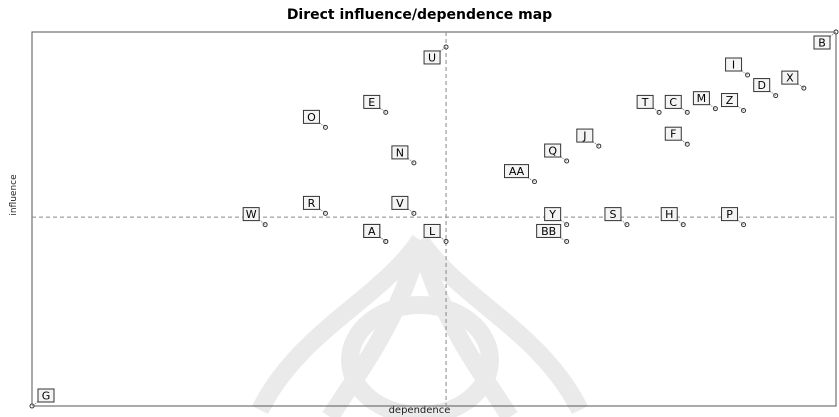 The image size is (839, 417). I want to click on point-label: U, so click(432, 57).